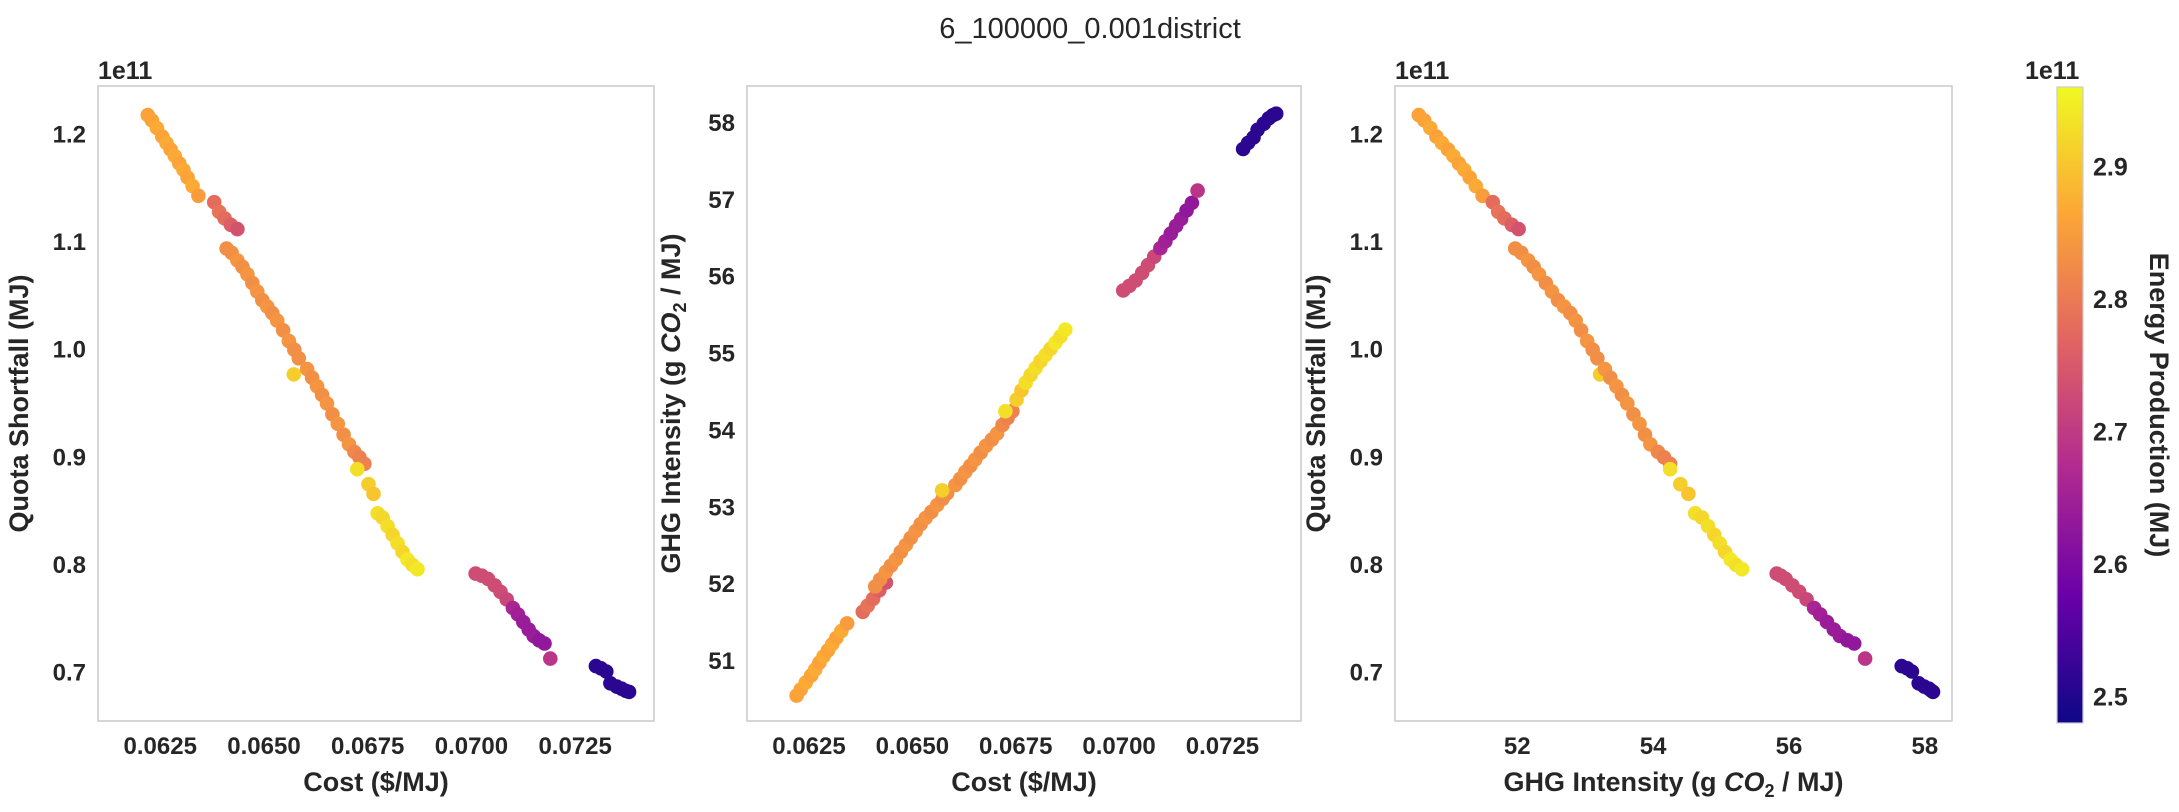 This screenshot has height=812, width=2179. What do you see at coordinates (721, 200) in the screenshot?
I see `y-tick-label: 57` at bounding box center [721, 200].